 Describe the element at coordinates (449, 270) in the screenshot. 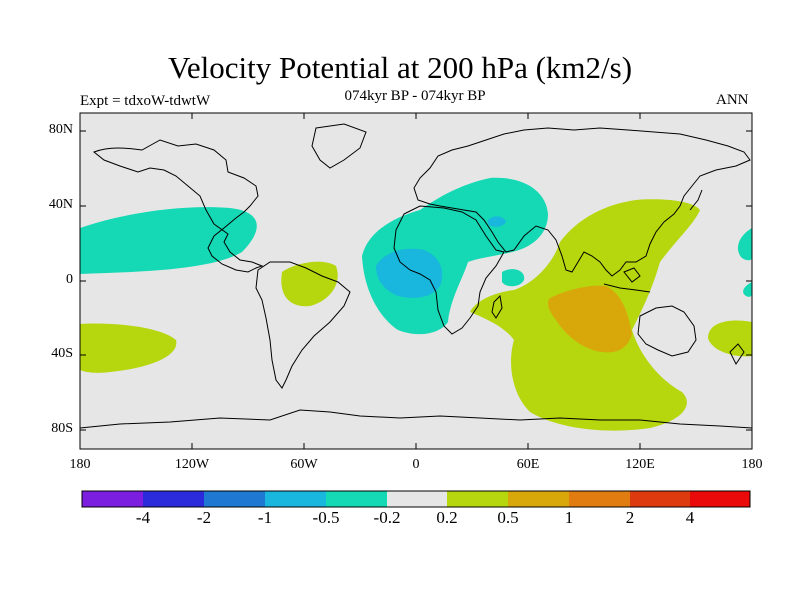

I see `coastline-africa` at that location.